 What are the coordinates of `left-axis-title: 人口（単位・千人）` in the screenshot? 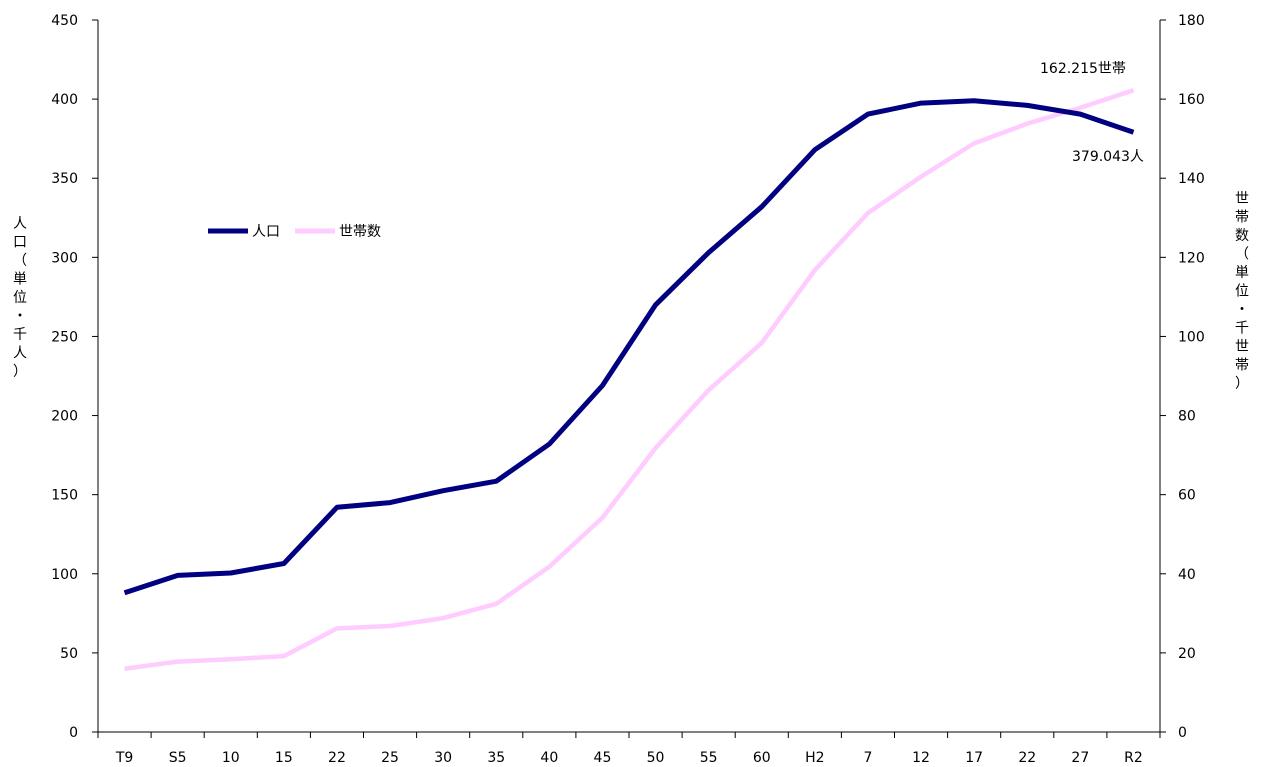 It's located at (20, 298).